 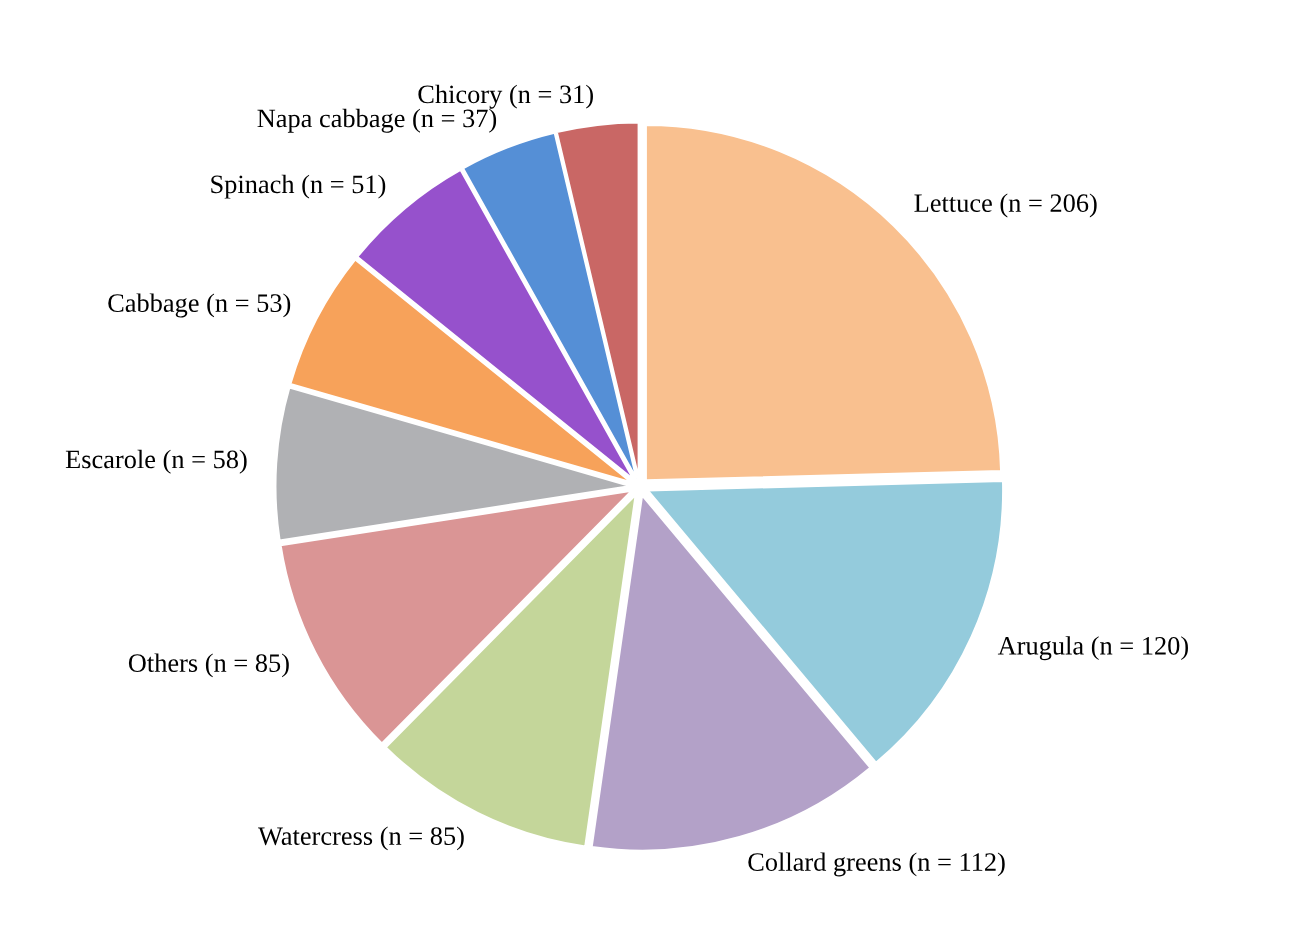 I want to click on slice-label: Spinach (n = 51), so click(x=298, y=186).